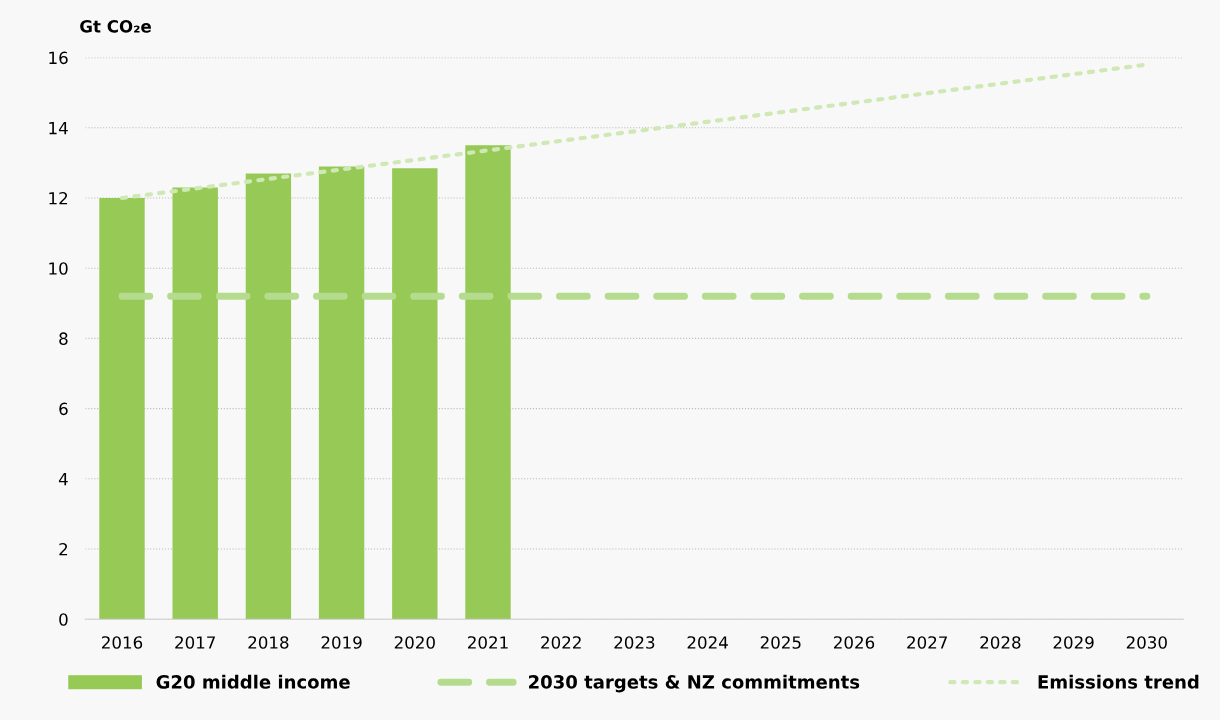 The width and height of the screenshot is (1220, 720). What do you see at coordinates (63, 619) in the screenshot?
I see `y-tick-label: 0` at bounding box center [63, 619].